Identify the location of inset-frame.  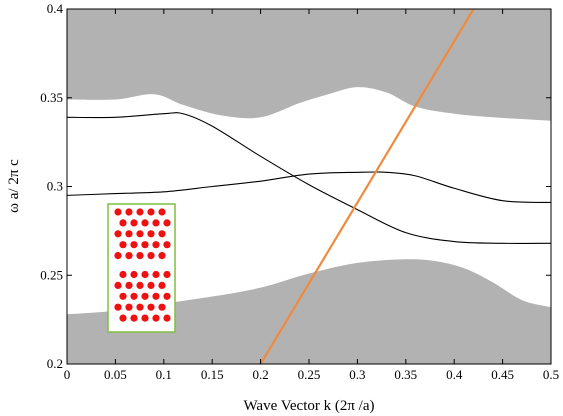
(141, 268).